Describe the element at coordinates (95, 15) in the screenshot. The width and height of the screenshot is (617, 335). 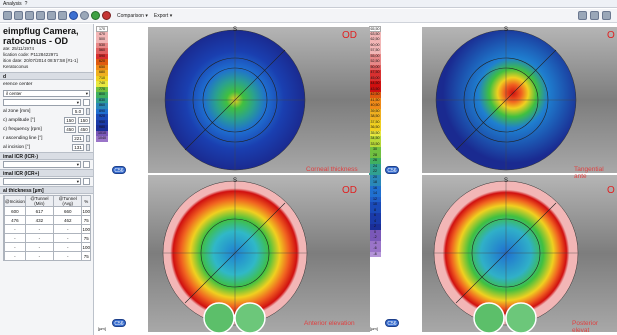
I see `record-icon` at that location.